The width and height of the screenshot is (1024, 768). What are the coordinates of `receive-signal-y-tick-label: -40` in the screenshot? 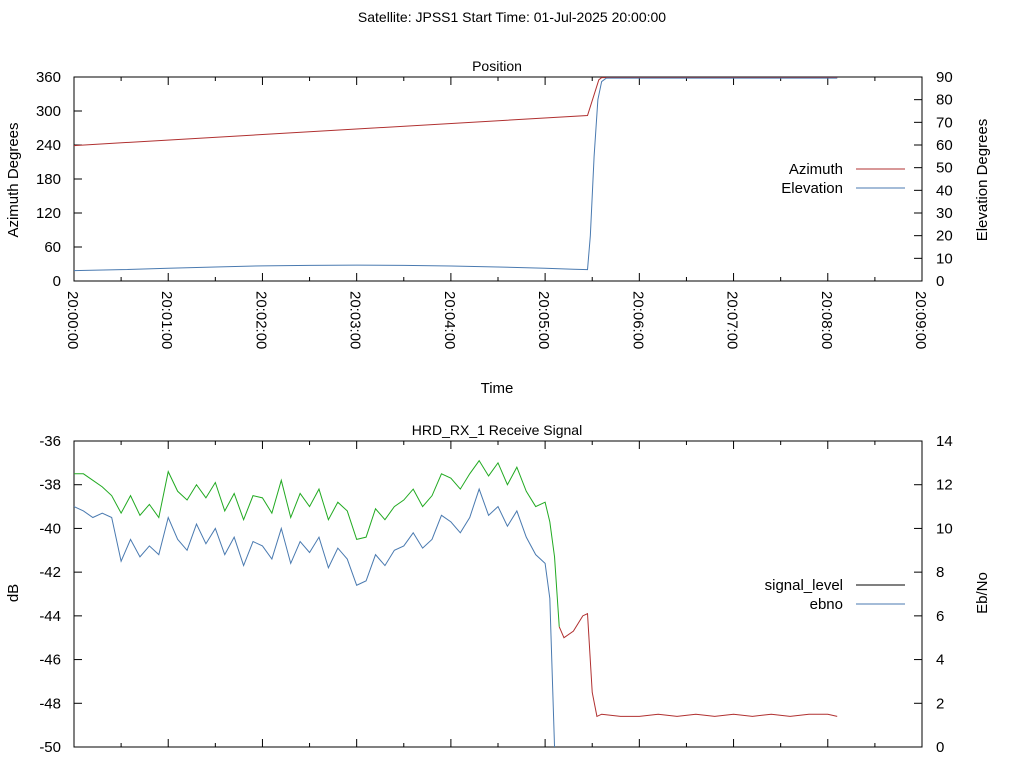 It's located at (50, 528).